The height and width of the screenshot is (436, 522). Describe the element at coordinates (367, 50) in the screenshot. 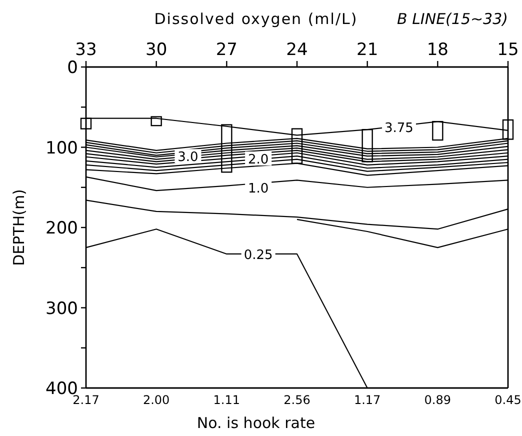

I see `x2-tick-label: 21` at that location.